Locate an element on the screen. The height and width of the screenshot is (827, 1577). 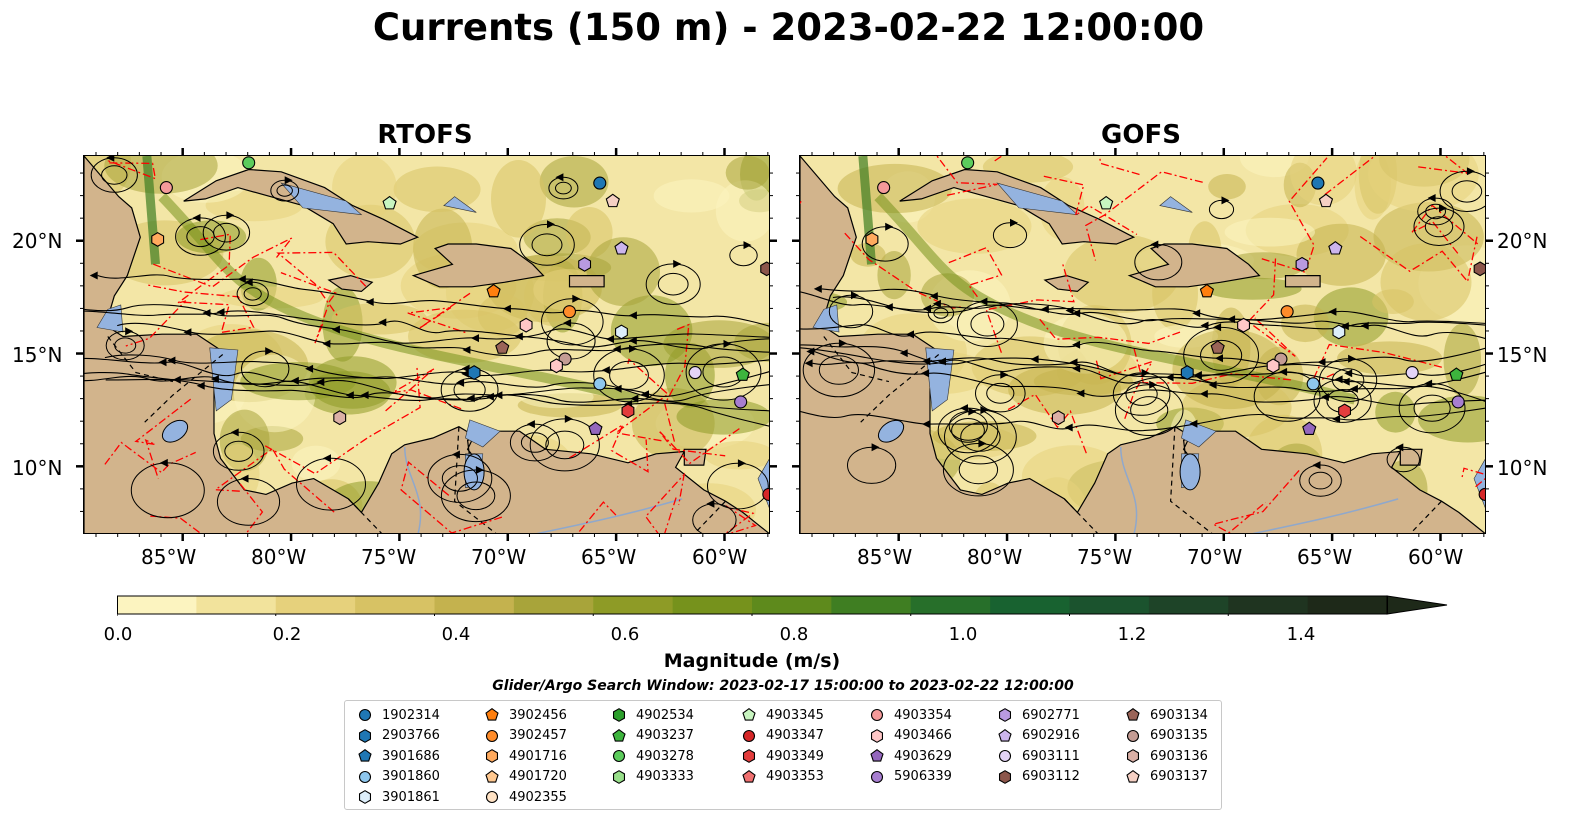
legend-label: 4902355 is located at coordinates (538, 797).